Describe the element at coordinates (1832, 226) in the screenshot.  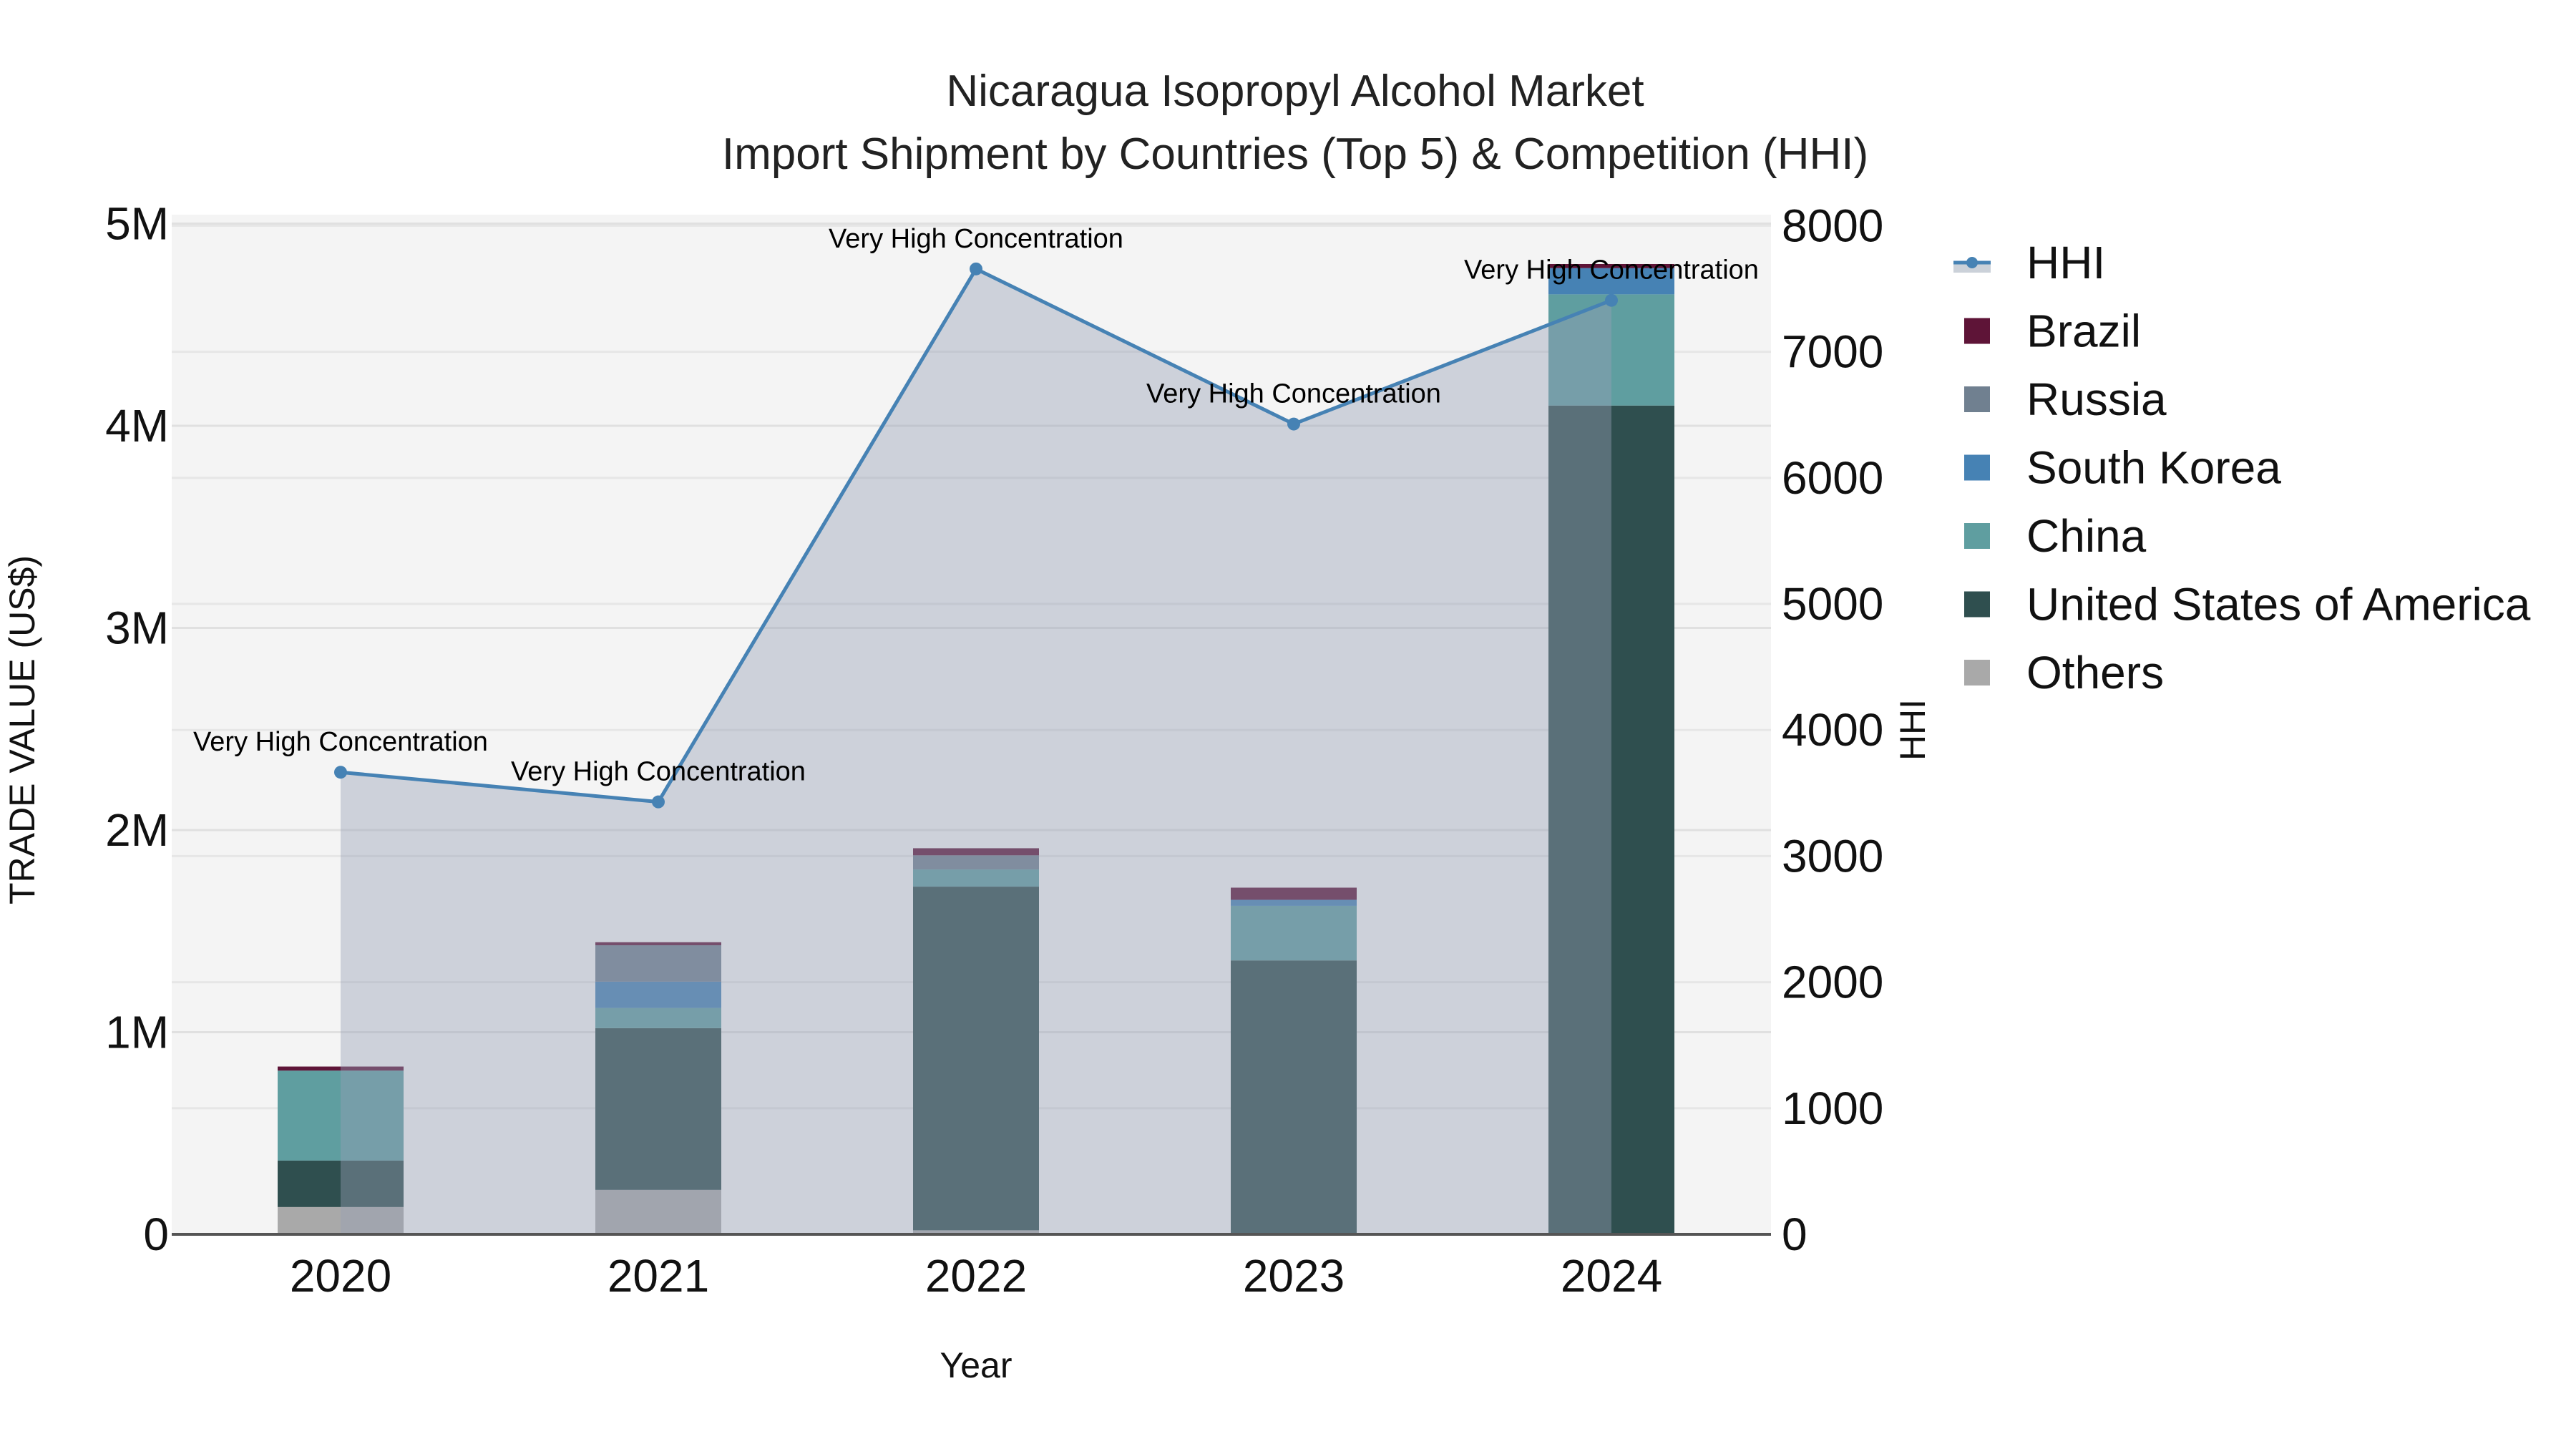
I see `y-right-tick: 8000` at that location.